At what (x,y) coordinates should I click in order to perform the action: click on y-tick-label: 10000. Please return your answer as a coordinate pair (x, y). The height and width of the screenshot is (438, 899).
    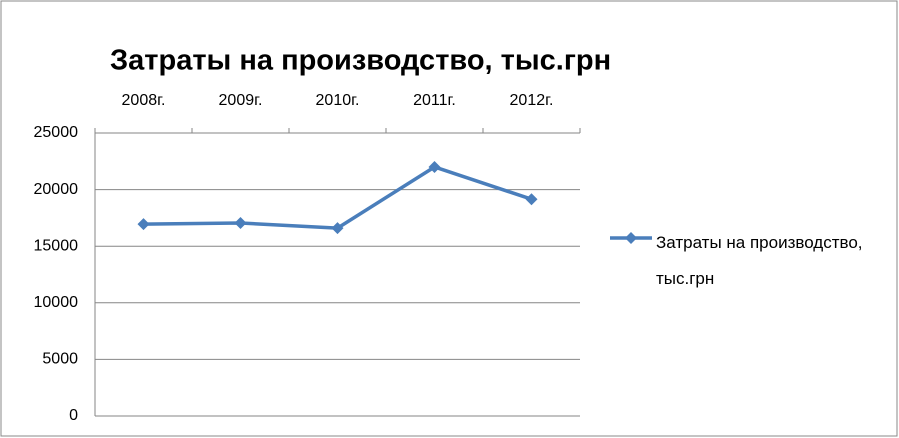
    Looking at the image, I should click on (56, 302).